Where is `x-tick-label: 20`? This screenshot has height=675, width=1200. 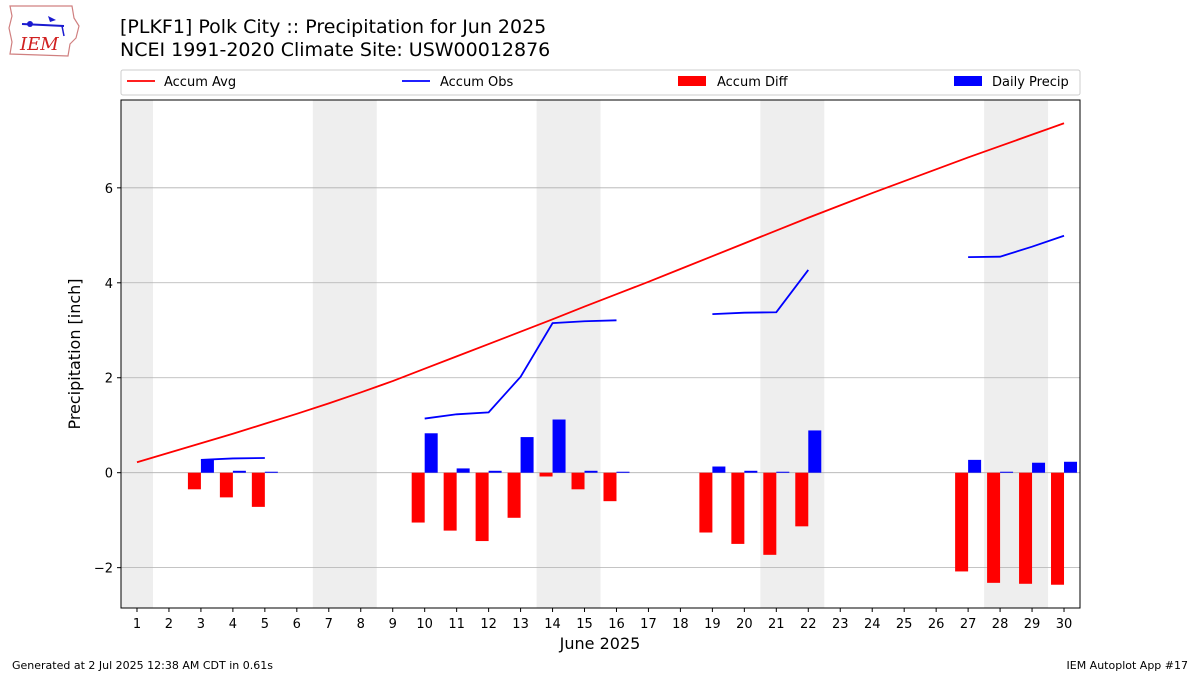 x-tick-label: 20 is located at coordinates (744, 624).